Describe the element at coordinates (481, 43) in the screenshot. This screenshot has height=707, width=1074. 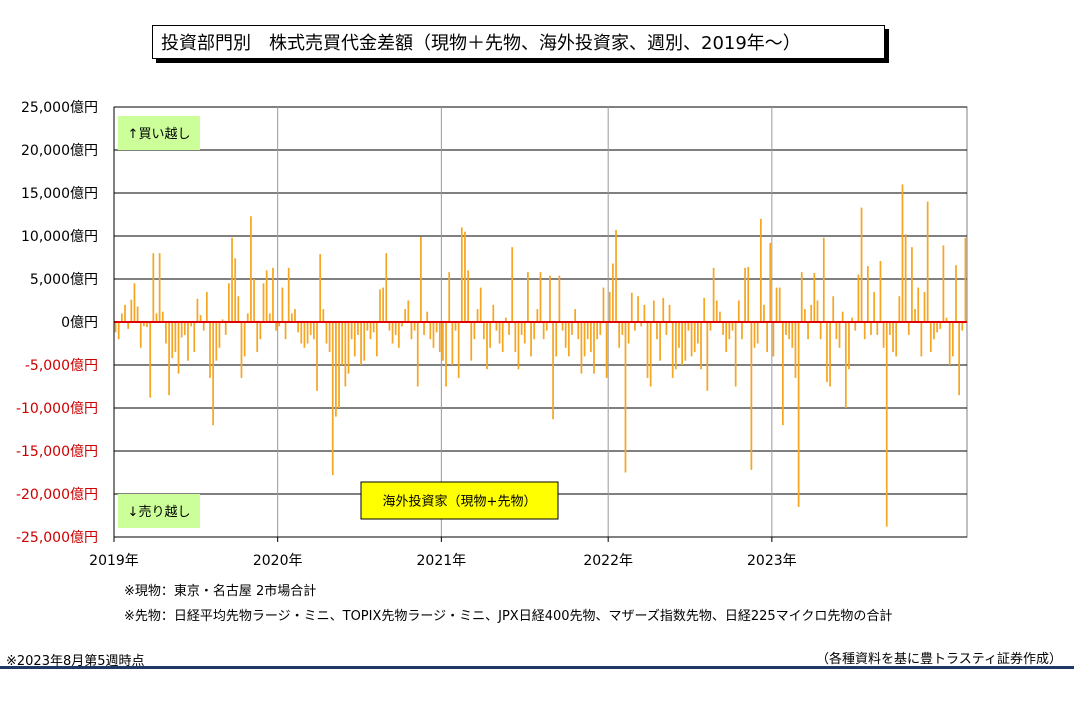
I see `chart-title: 投資部門別 株式売買代金差額（現物＋先物、海外投資家、週別、2019年～）` at that location.